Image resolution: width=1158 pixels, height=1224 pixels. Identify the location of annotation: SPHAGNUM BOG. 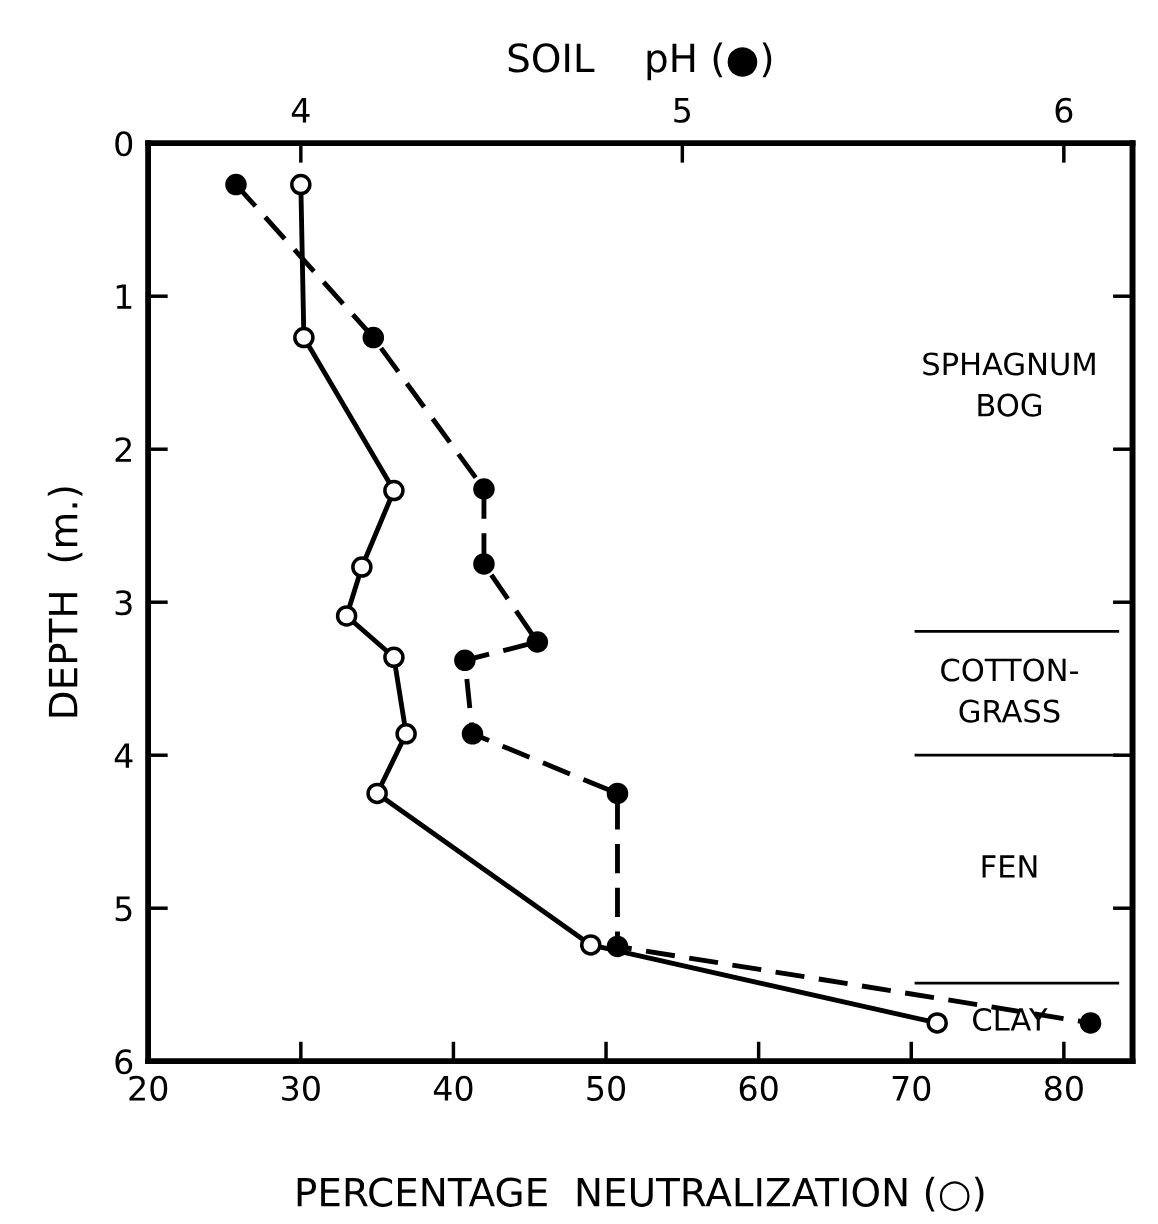
(1009, 384).